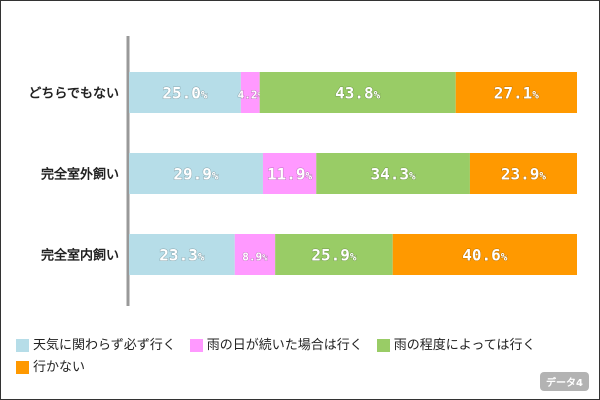 The width and height of the screenshot is (600, 400). Describe the element at coordinates (464, 345) in the screenshot. I see `legend-label: 雨の程度によっては行く` at that location.